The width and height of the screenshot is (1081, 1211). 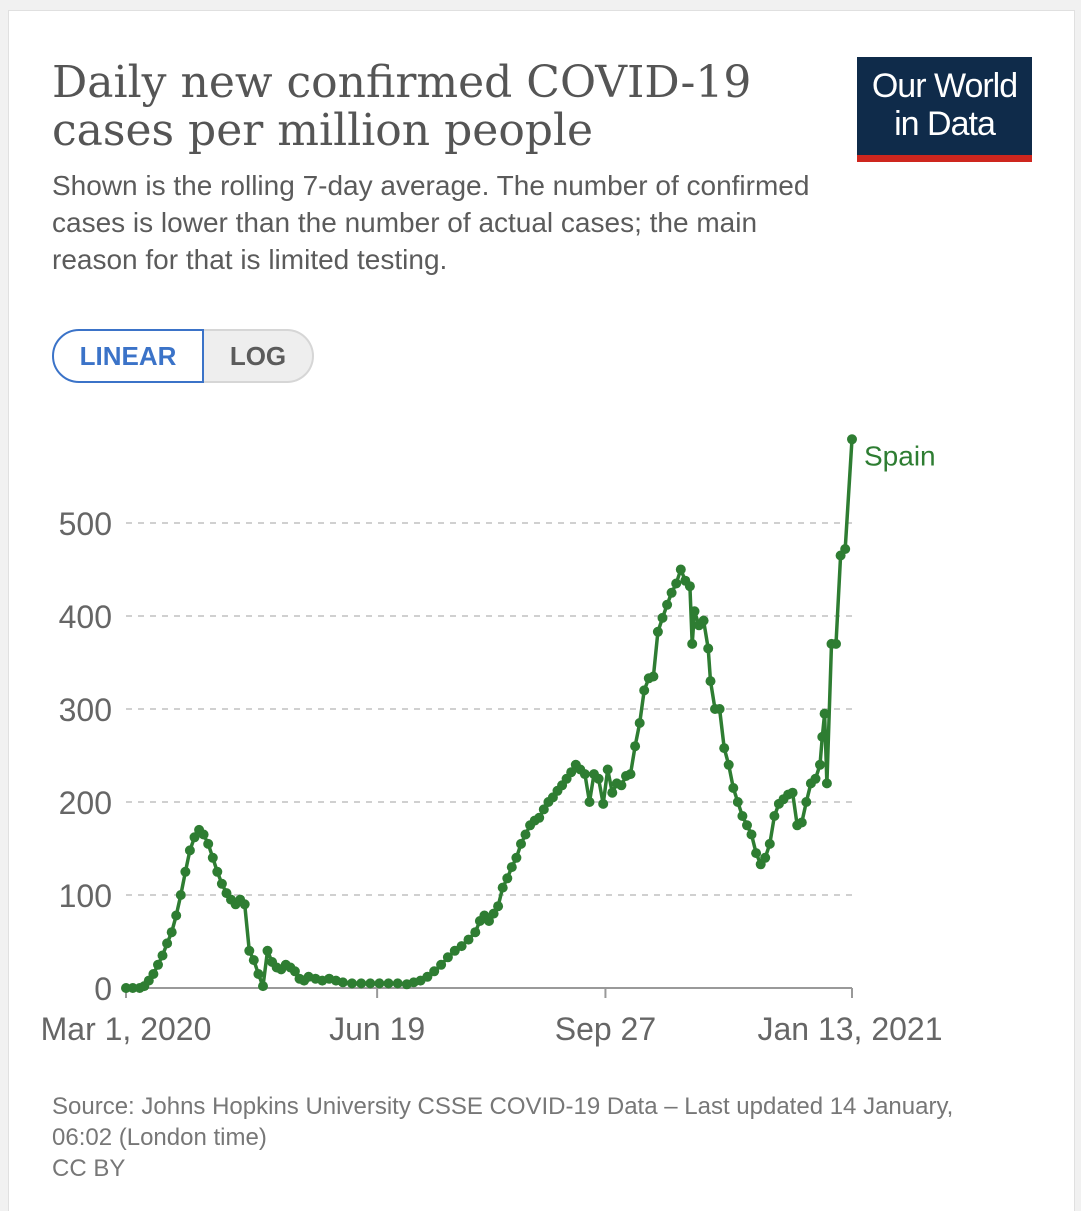 What do you see at coordinates (900, 455) in the screenshot?
I see `series-label: Spain` at bounding box center [900, 455].